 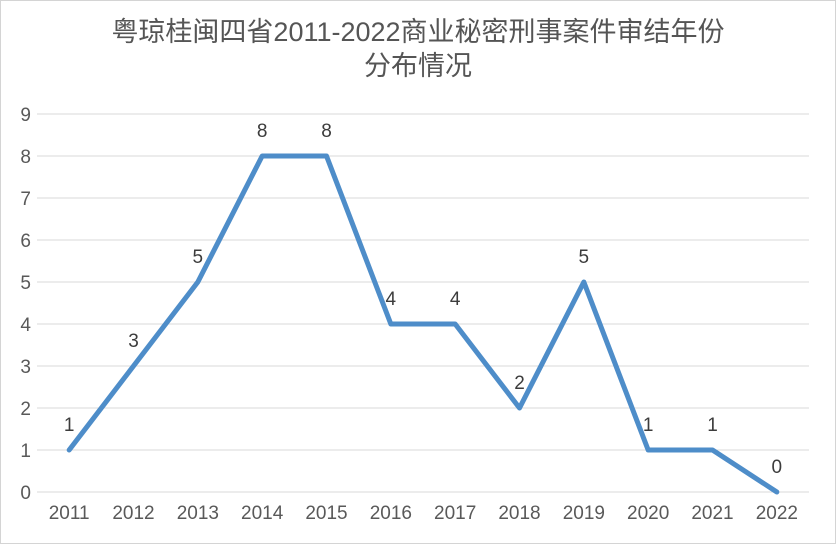 I want to click on x-axis-tick-label: 2020, so click(x=648, y=513).